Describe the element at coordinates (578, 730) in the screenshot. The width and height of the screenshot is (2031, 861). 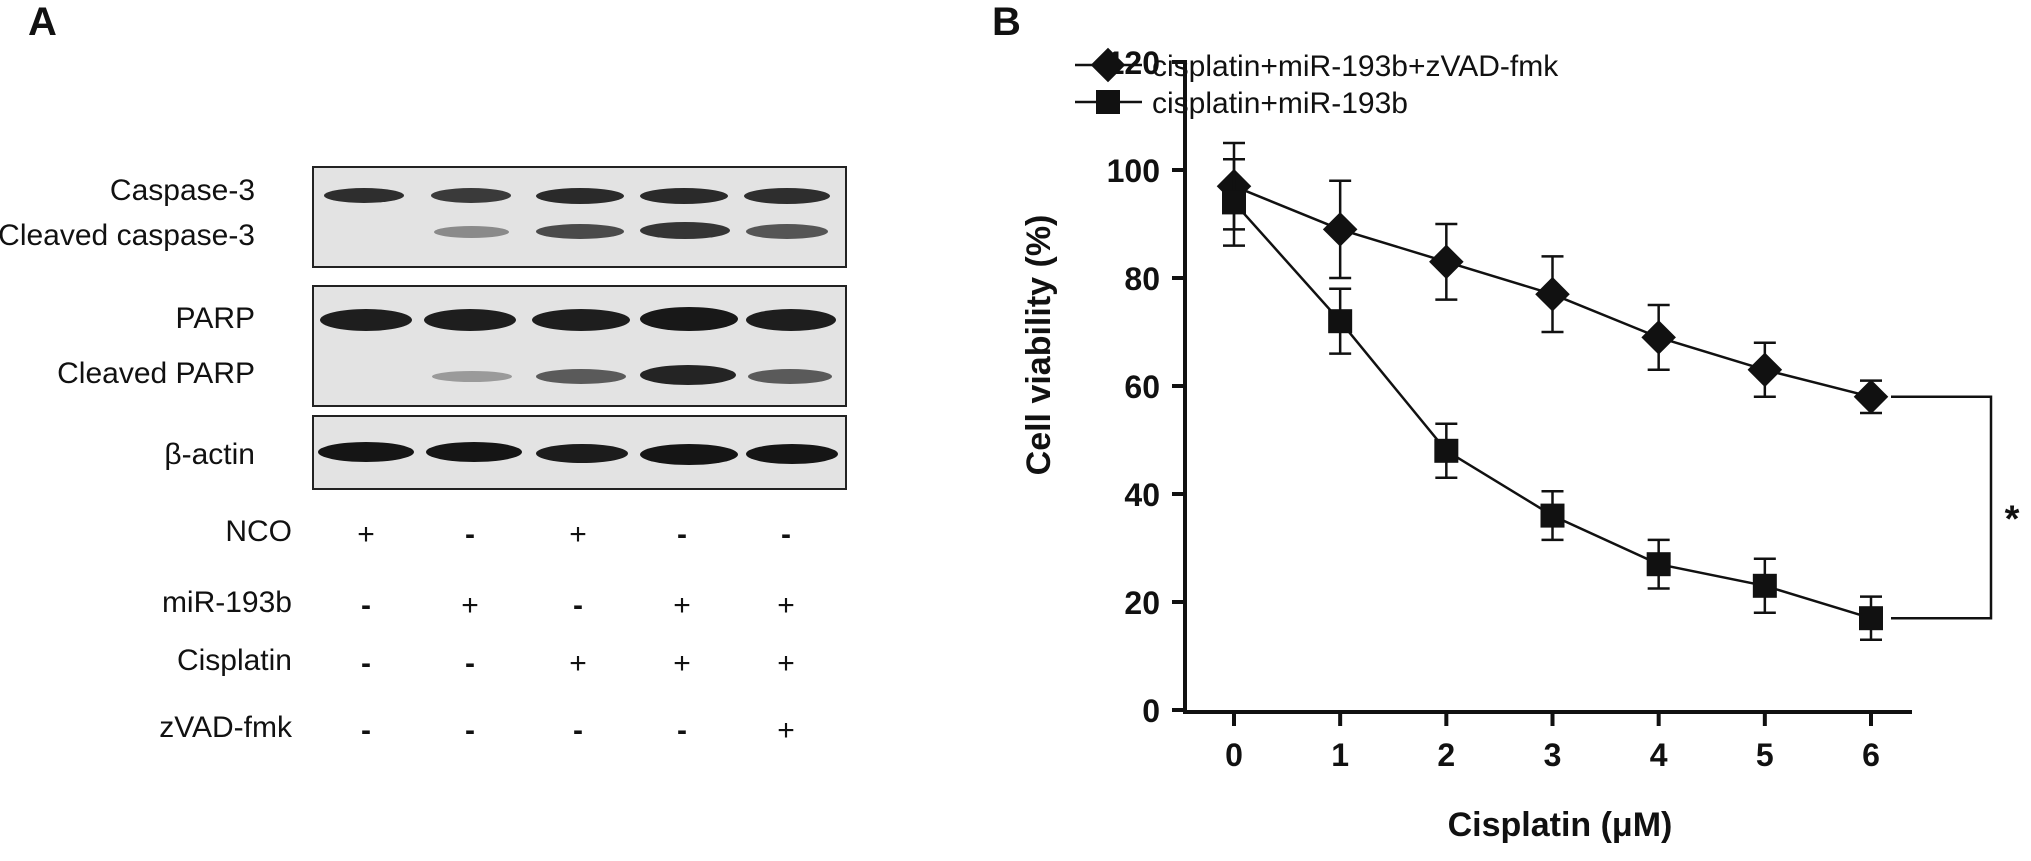
I see `sign-zvad-fmk-lane-3: -` at that location.